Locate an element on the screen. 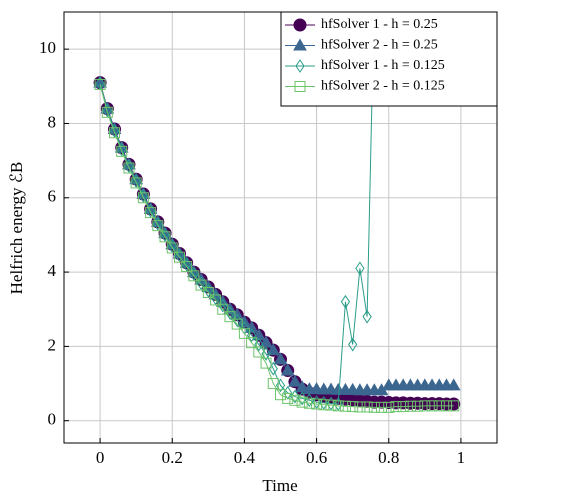 The width and height of the screenshot is (571, 500). x-tick-label: 0.2 is located at coordinates (172, 457).